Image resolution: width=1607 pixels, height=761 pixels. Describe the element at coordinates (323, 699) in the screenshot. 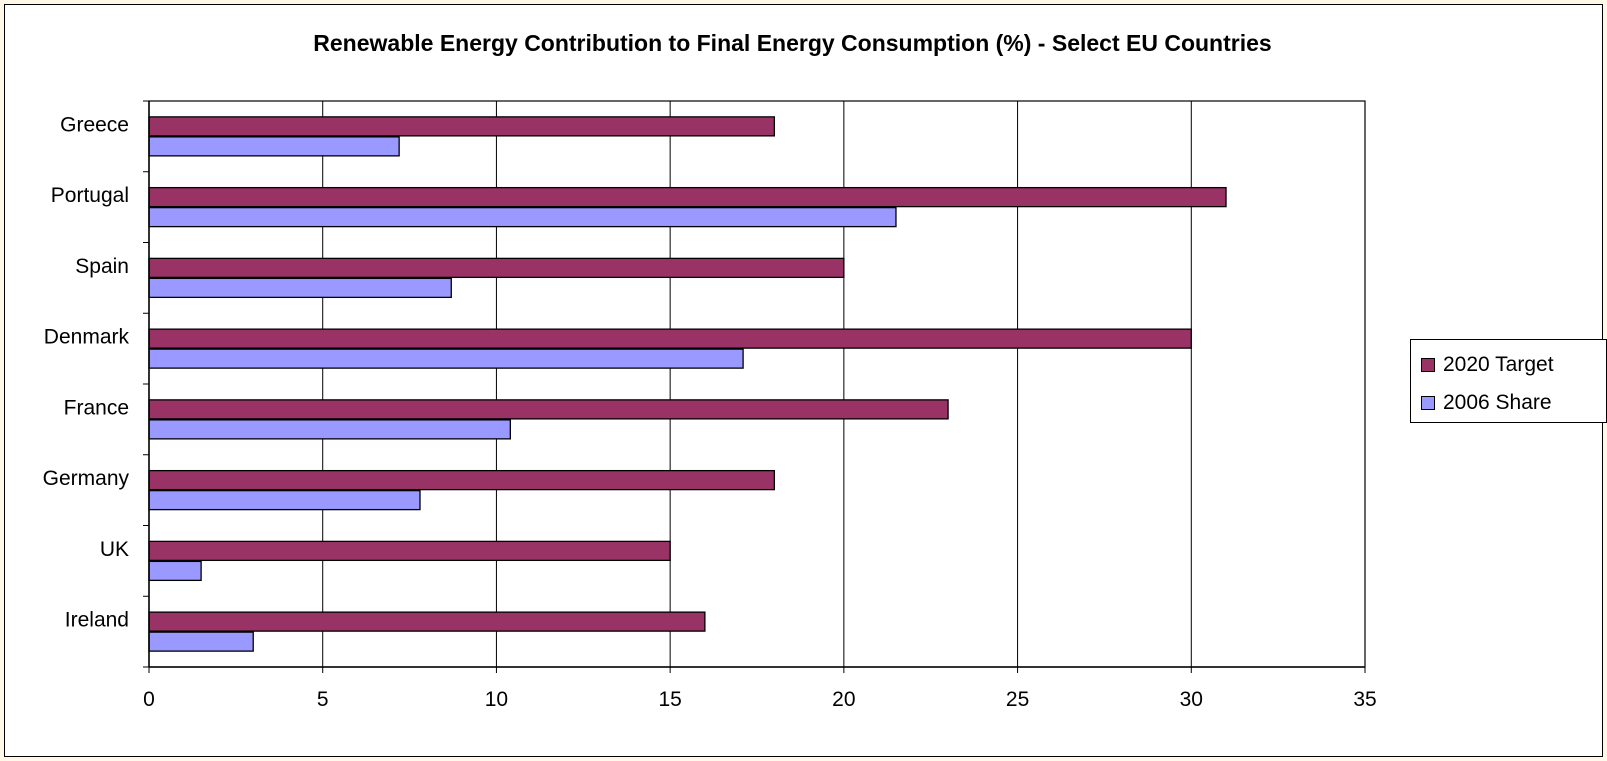

I see `x-tick-label-5: 5` at that location.